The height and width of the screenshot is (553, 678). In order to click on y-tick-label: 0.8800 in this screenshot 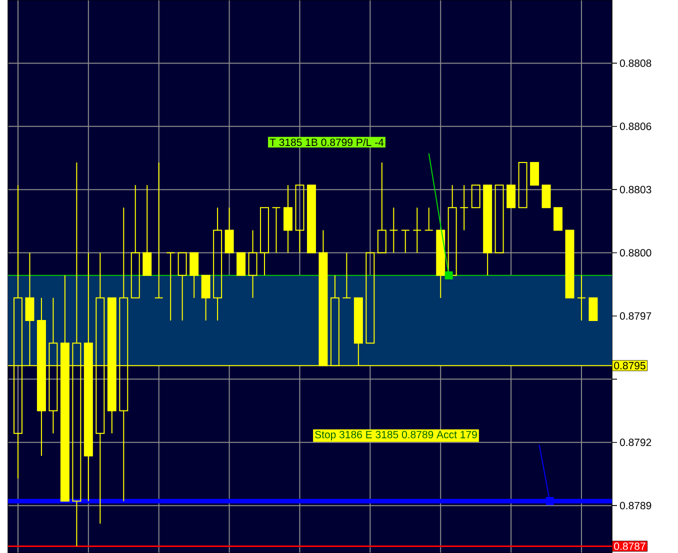, I will do `click(636, 253)`.